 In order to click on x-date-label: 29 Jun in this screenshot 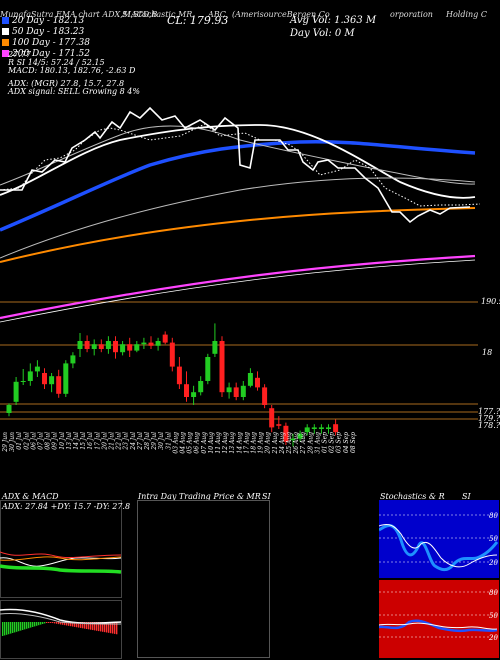, I will do `click(5, 442)`.